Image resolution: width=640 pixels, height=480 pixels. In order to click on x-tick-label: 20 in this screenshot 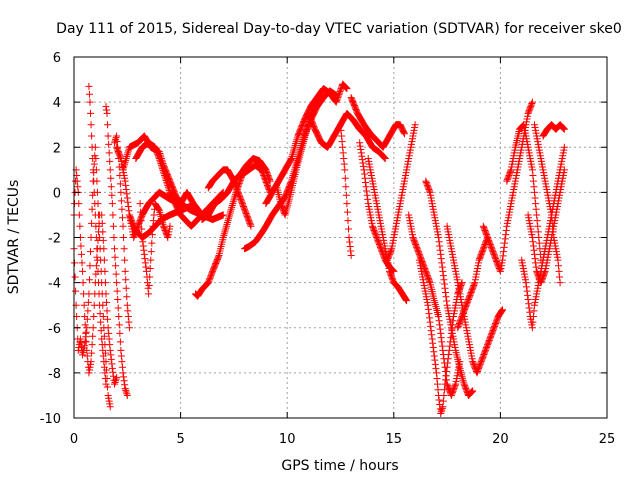, I will do `click(500, 439)`.